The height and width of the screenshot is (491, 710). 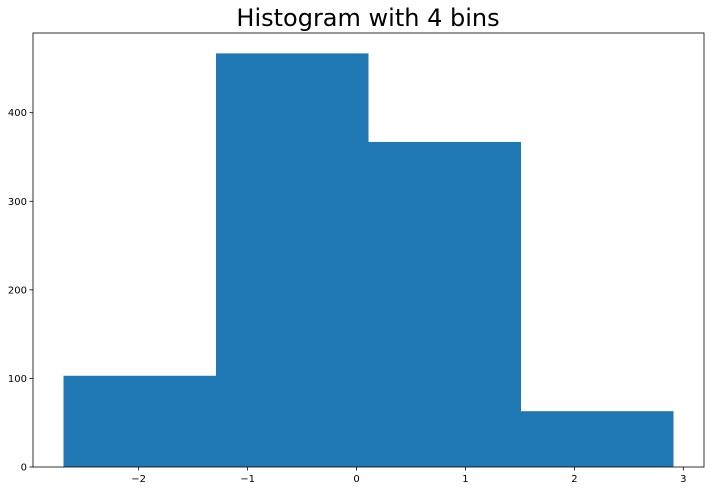 What do you see at coordinates (138, 479) in the screenshot?
I see `x-tick-label: −2` at bounding box center [138, 479].